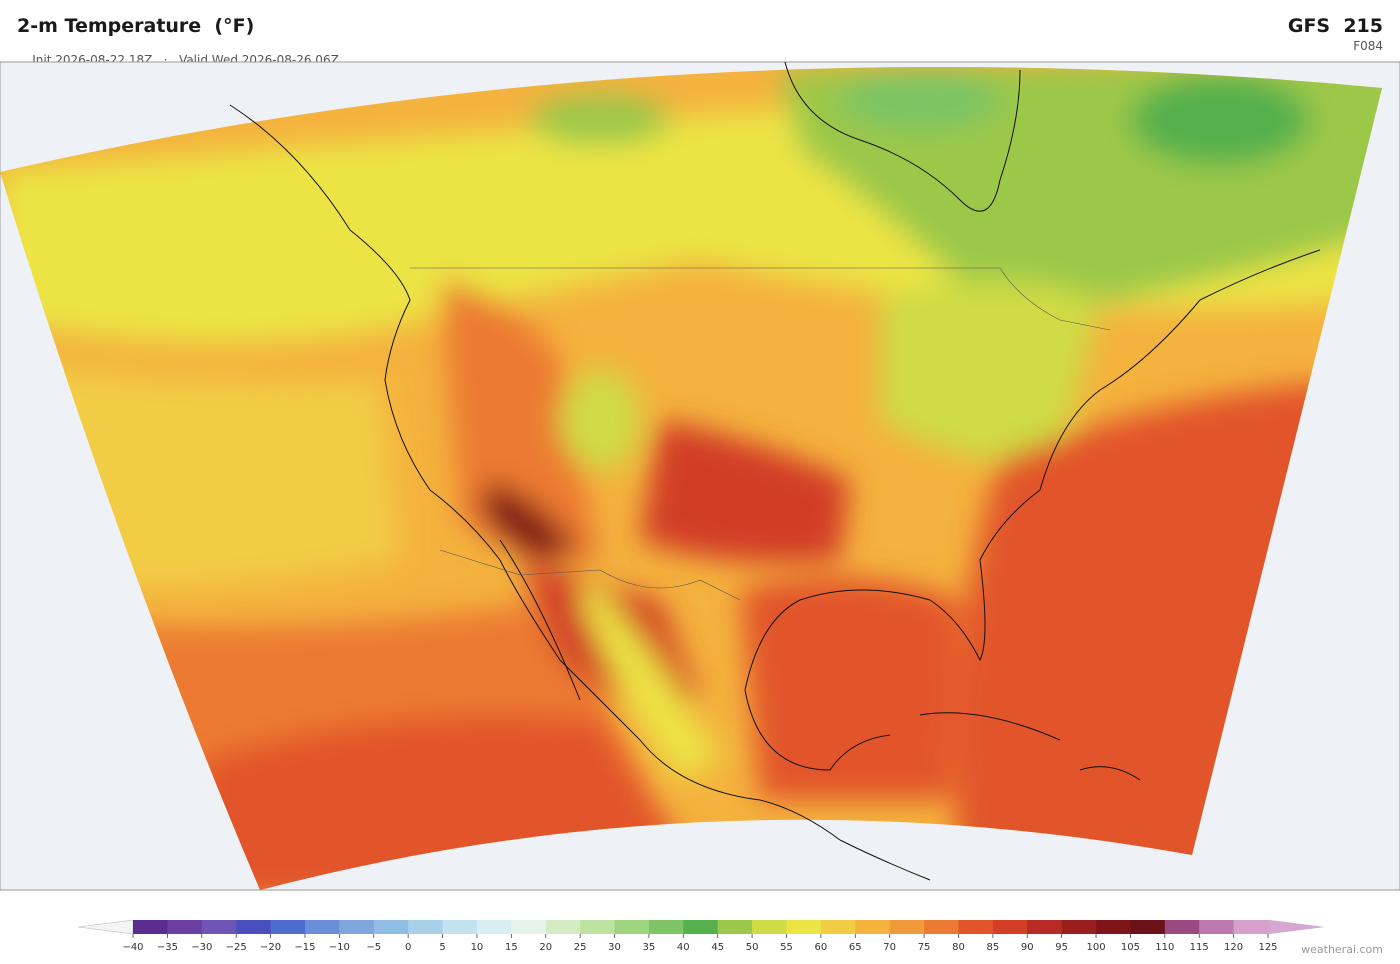 The image size is (1400, 964). Describe the element at coordinates (580, 947) in the screenshot. I see `colorbar-tick-label: 25` at that location.